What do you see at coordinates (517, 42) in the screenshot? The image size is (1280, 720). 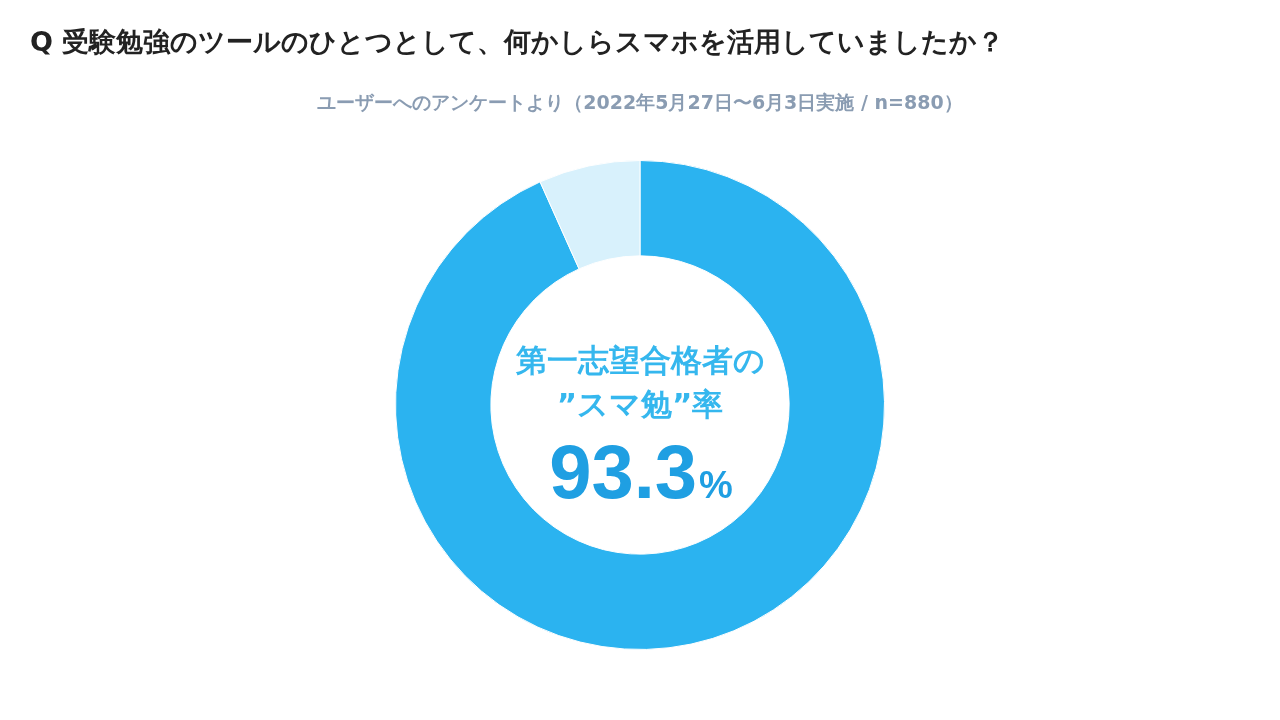 I see `chart-title: Q 受験勉強のツールのひとつとして、何かしらスマホを活用していましたか？` at bounding box center [517, 42].